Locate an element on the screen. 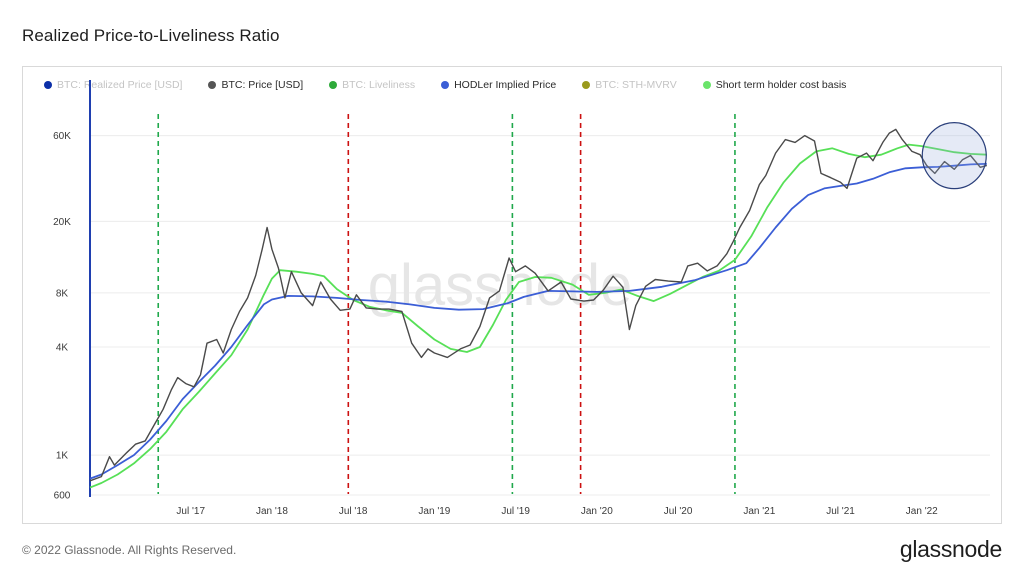 The image size is (1024, 576). x-tick-label: Jan '19 is located at coordinates (434, 511).